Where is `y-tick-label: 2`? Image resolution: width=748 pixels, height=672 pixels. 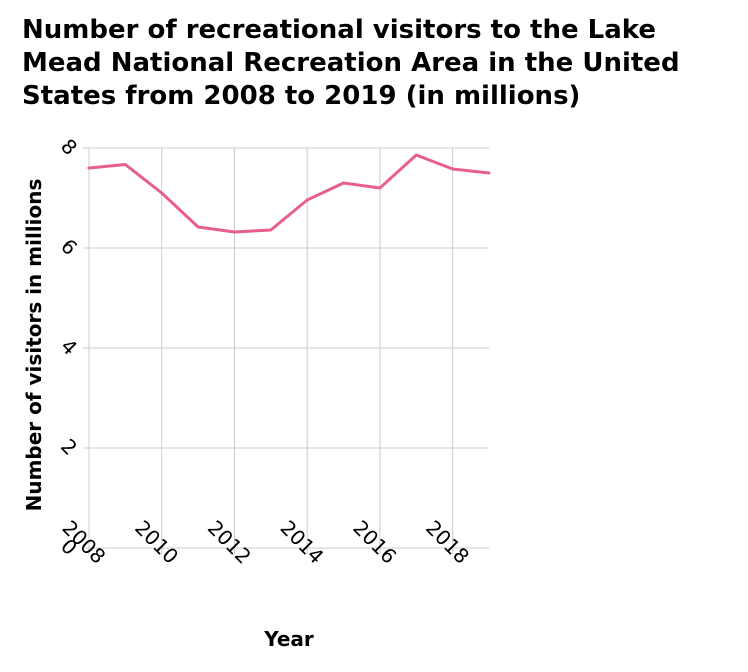 y-tick-label: 2 is located at coordinates (69, 447).